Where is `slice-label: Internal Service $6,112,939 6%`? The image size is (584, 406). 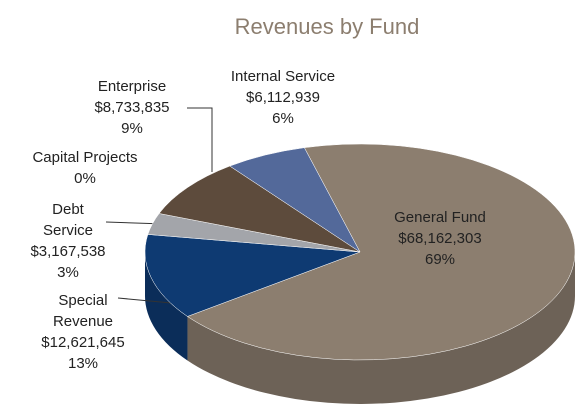 slice-label: Internal Service $6,112,939 6% is located at coordinates (283, 97).